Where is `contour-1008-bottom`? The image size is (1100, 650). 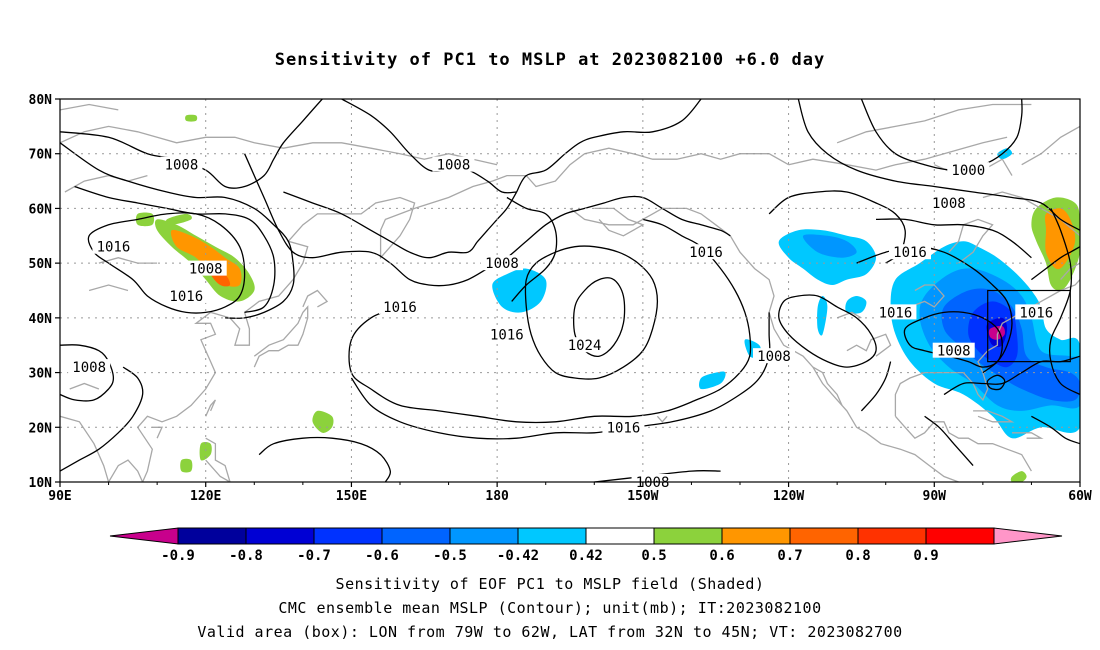 contour-1008-bottom is located at coordinates (102, 419).